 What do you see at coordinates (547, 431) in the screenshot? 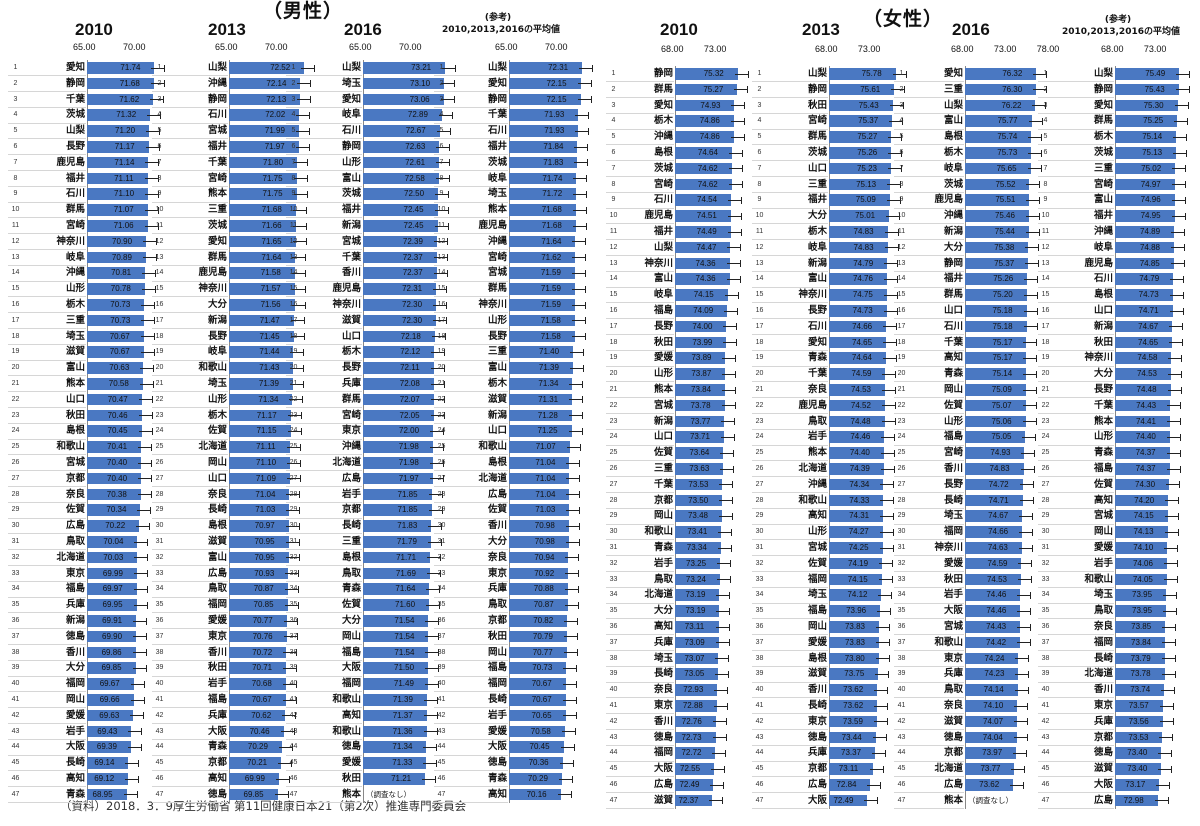
I see `data-label: 71.25` at bounding box center [547, 431].